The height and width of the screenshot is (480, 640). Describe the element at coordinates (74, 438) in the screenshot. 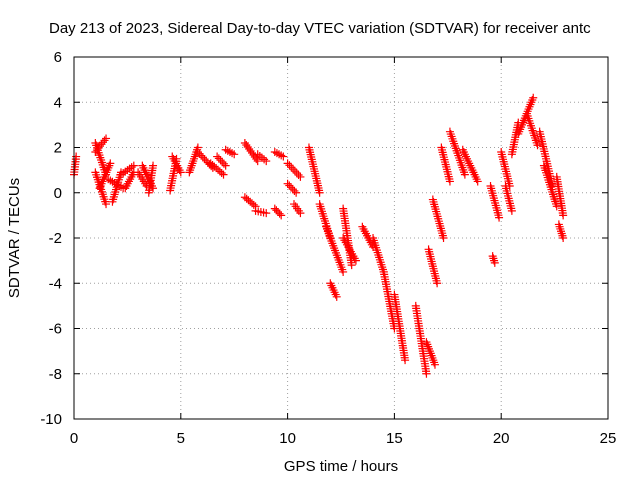

I see `x-tick-label: 0` at that location.